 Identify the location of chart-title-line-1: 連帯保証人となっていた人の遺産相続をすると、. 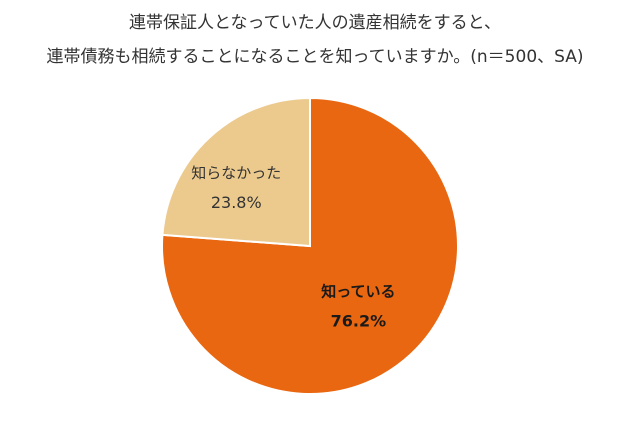
(315, 23).